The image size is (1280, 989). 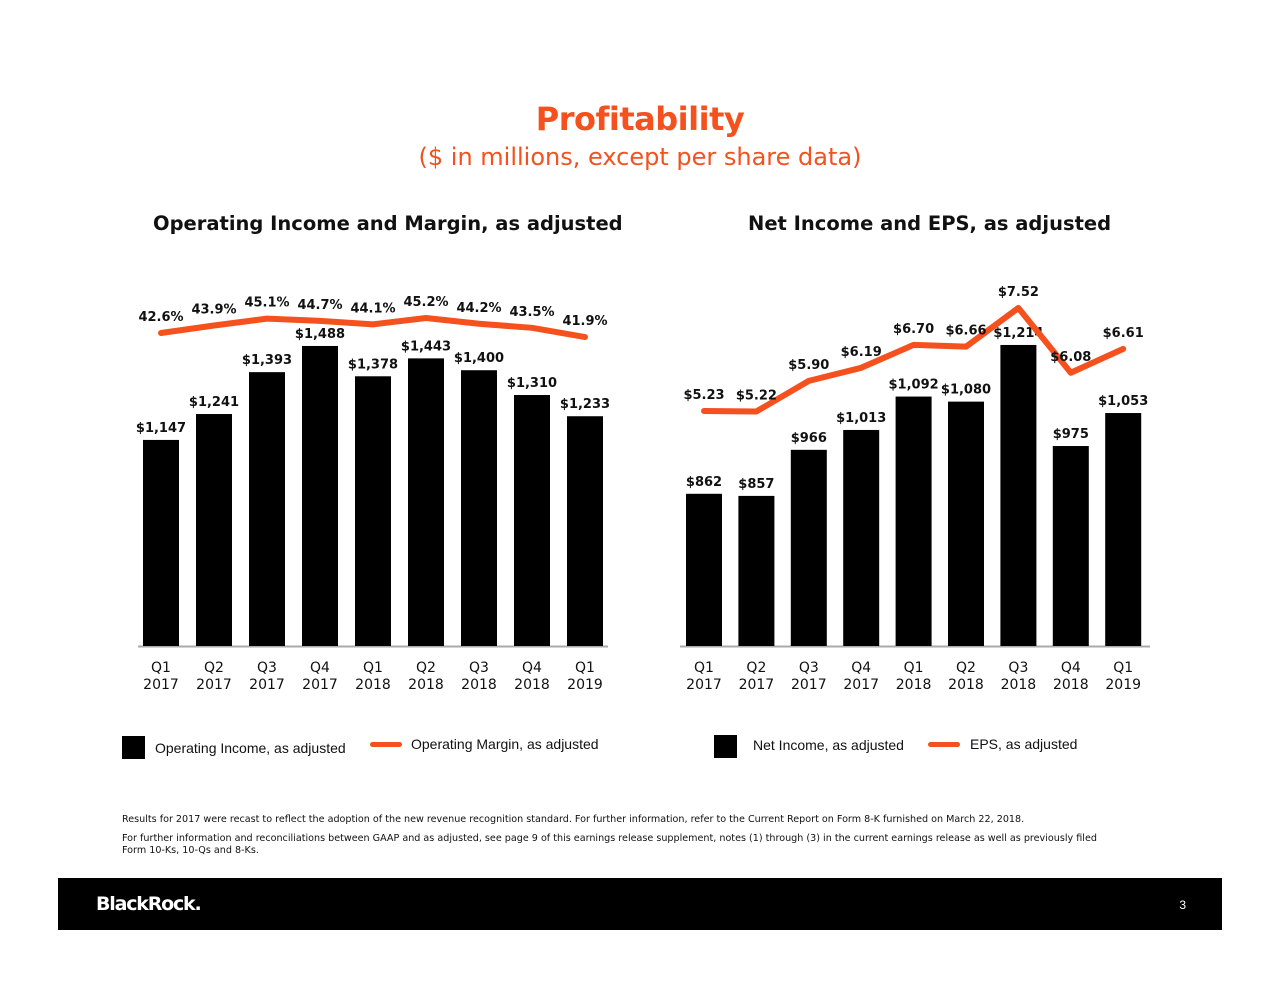 I want to click on legend-label: EPS, as adjusted, so click(x=1024, y=744).